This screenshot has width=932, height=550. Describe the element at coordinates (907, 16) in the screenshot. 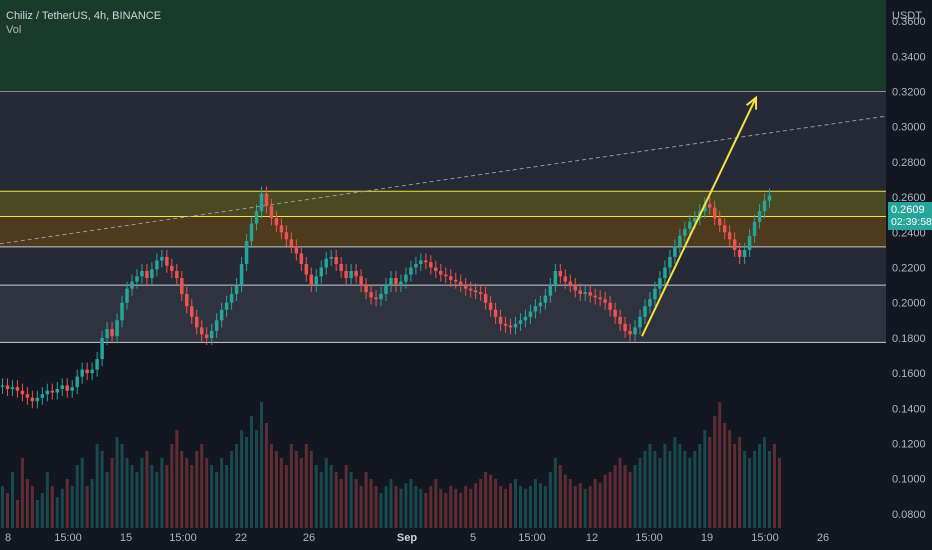

I see `currency-label: USDT` at that location.